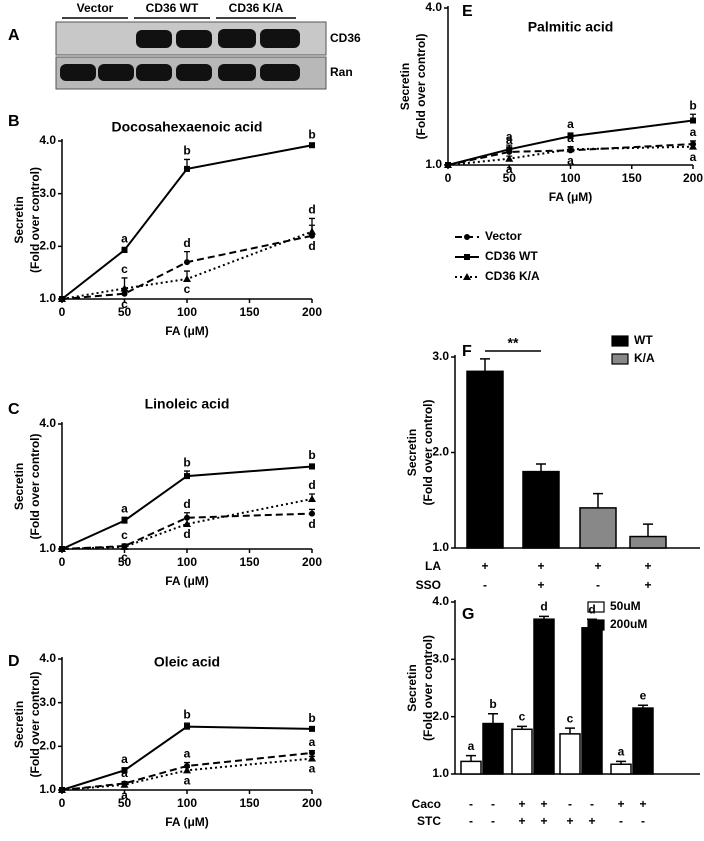 This screenshot has height=841, width=704. What do you see at coordinates (492, 704) in the screenshot?
I see `bar-label: b` at bounding box center [492, 704].